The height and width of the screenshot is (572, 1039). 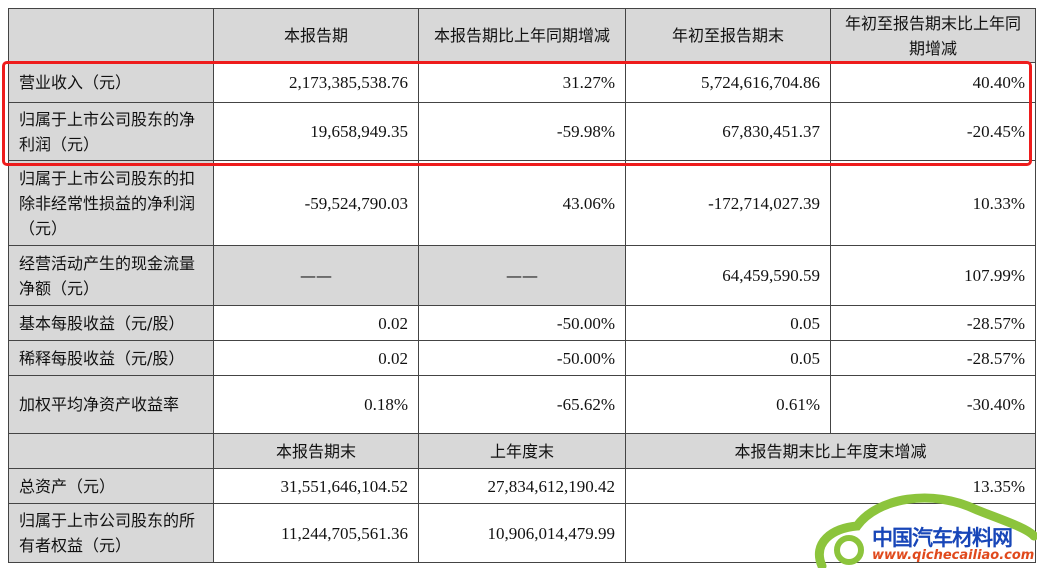 What do you see at coordinates (316, 451) in the screenshot?
I see `header2-period-end: 本报告期末` at bounding box center [316, 451].